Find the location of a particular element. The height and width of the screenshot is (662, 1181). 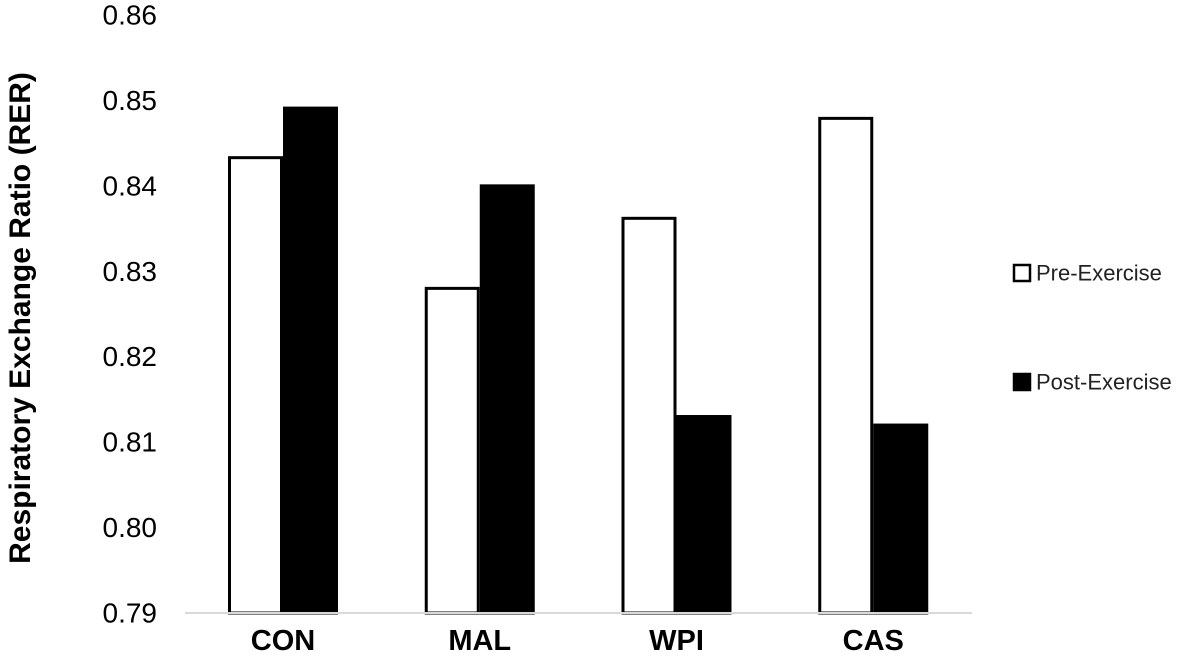

y-tick-label: 0.85 is located at coordinates (130, 100).